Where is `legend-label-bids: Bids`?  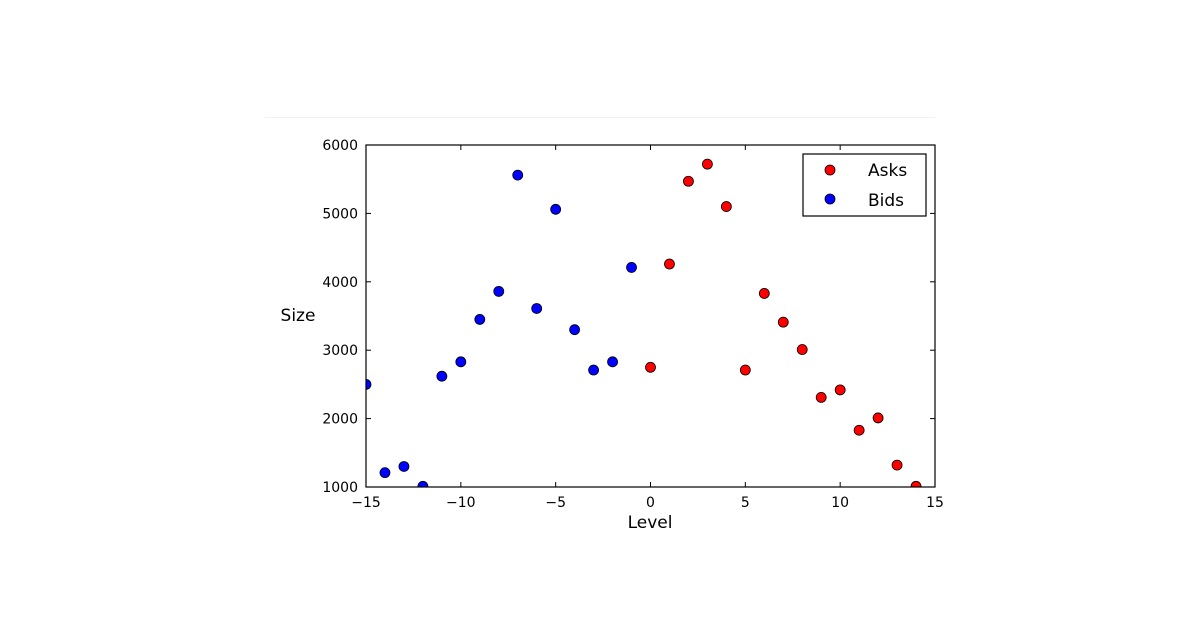
legend-label-bids: Bids is located at coordinates (886, 201).